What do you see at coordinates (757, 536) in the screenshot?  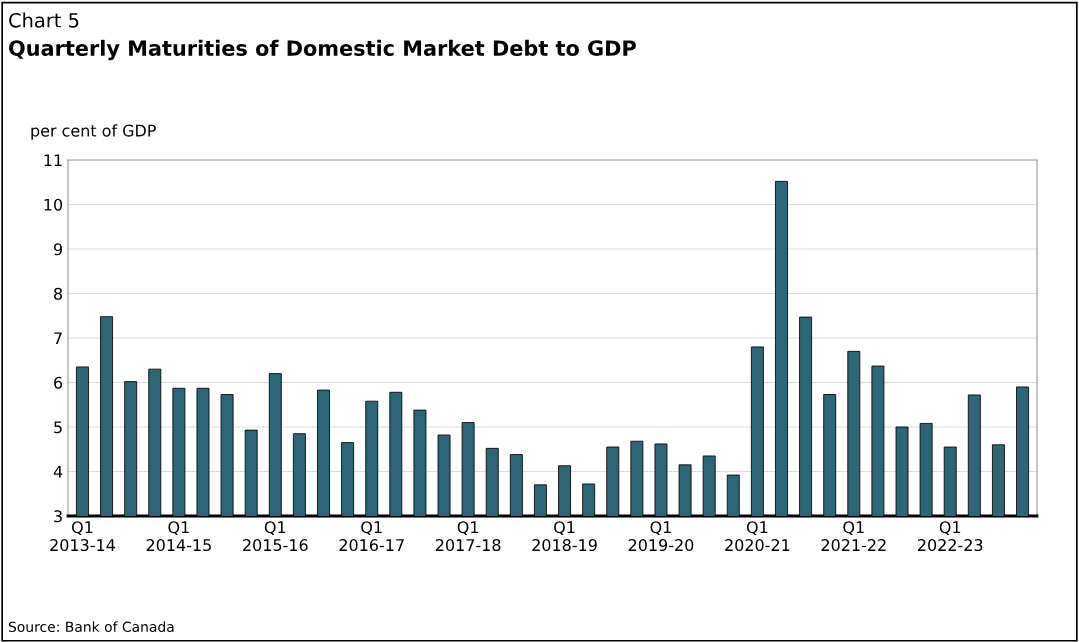 I see `x-tick-label: Q1 2020-21` at bounding box center [757, 536].